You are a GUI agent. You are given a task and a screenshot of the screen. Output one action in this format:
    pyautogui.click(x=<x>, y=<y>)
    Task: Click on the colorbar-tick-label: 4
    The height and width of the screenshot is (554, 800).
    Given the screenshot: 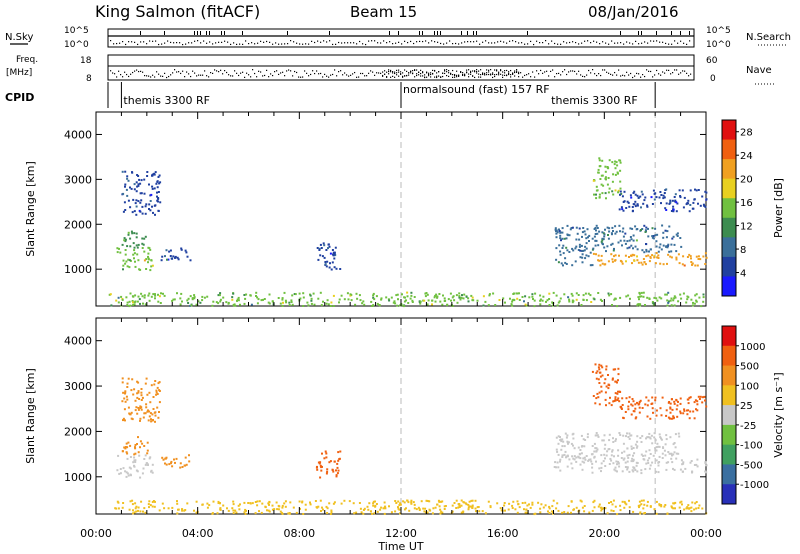 What is the action you would take?
    pyautogui.click(x=743, y=274)
    